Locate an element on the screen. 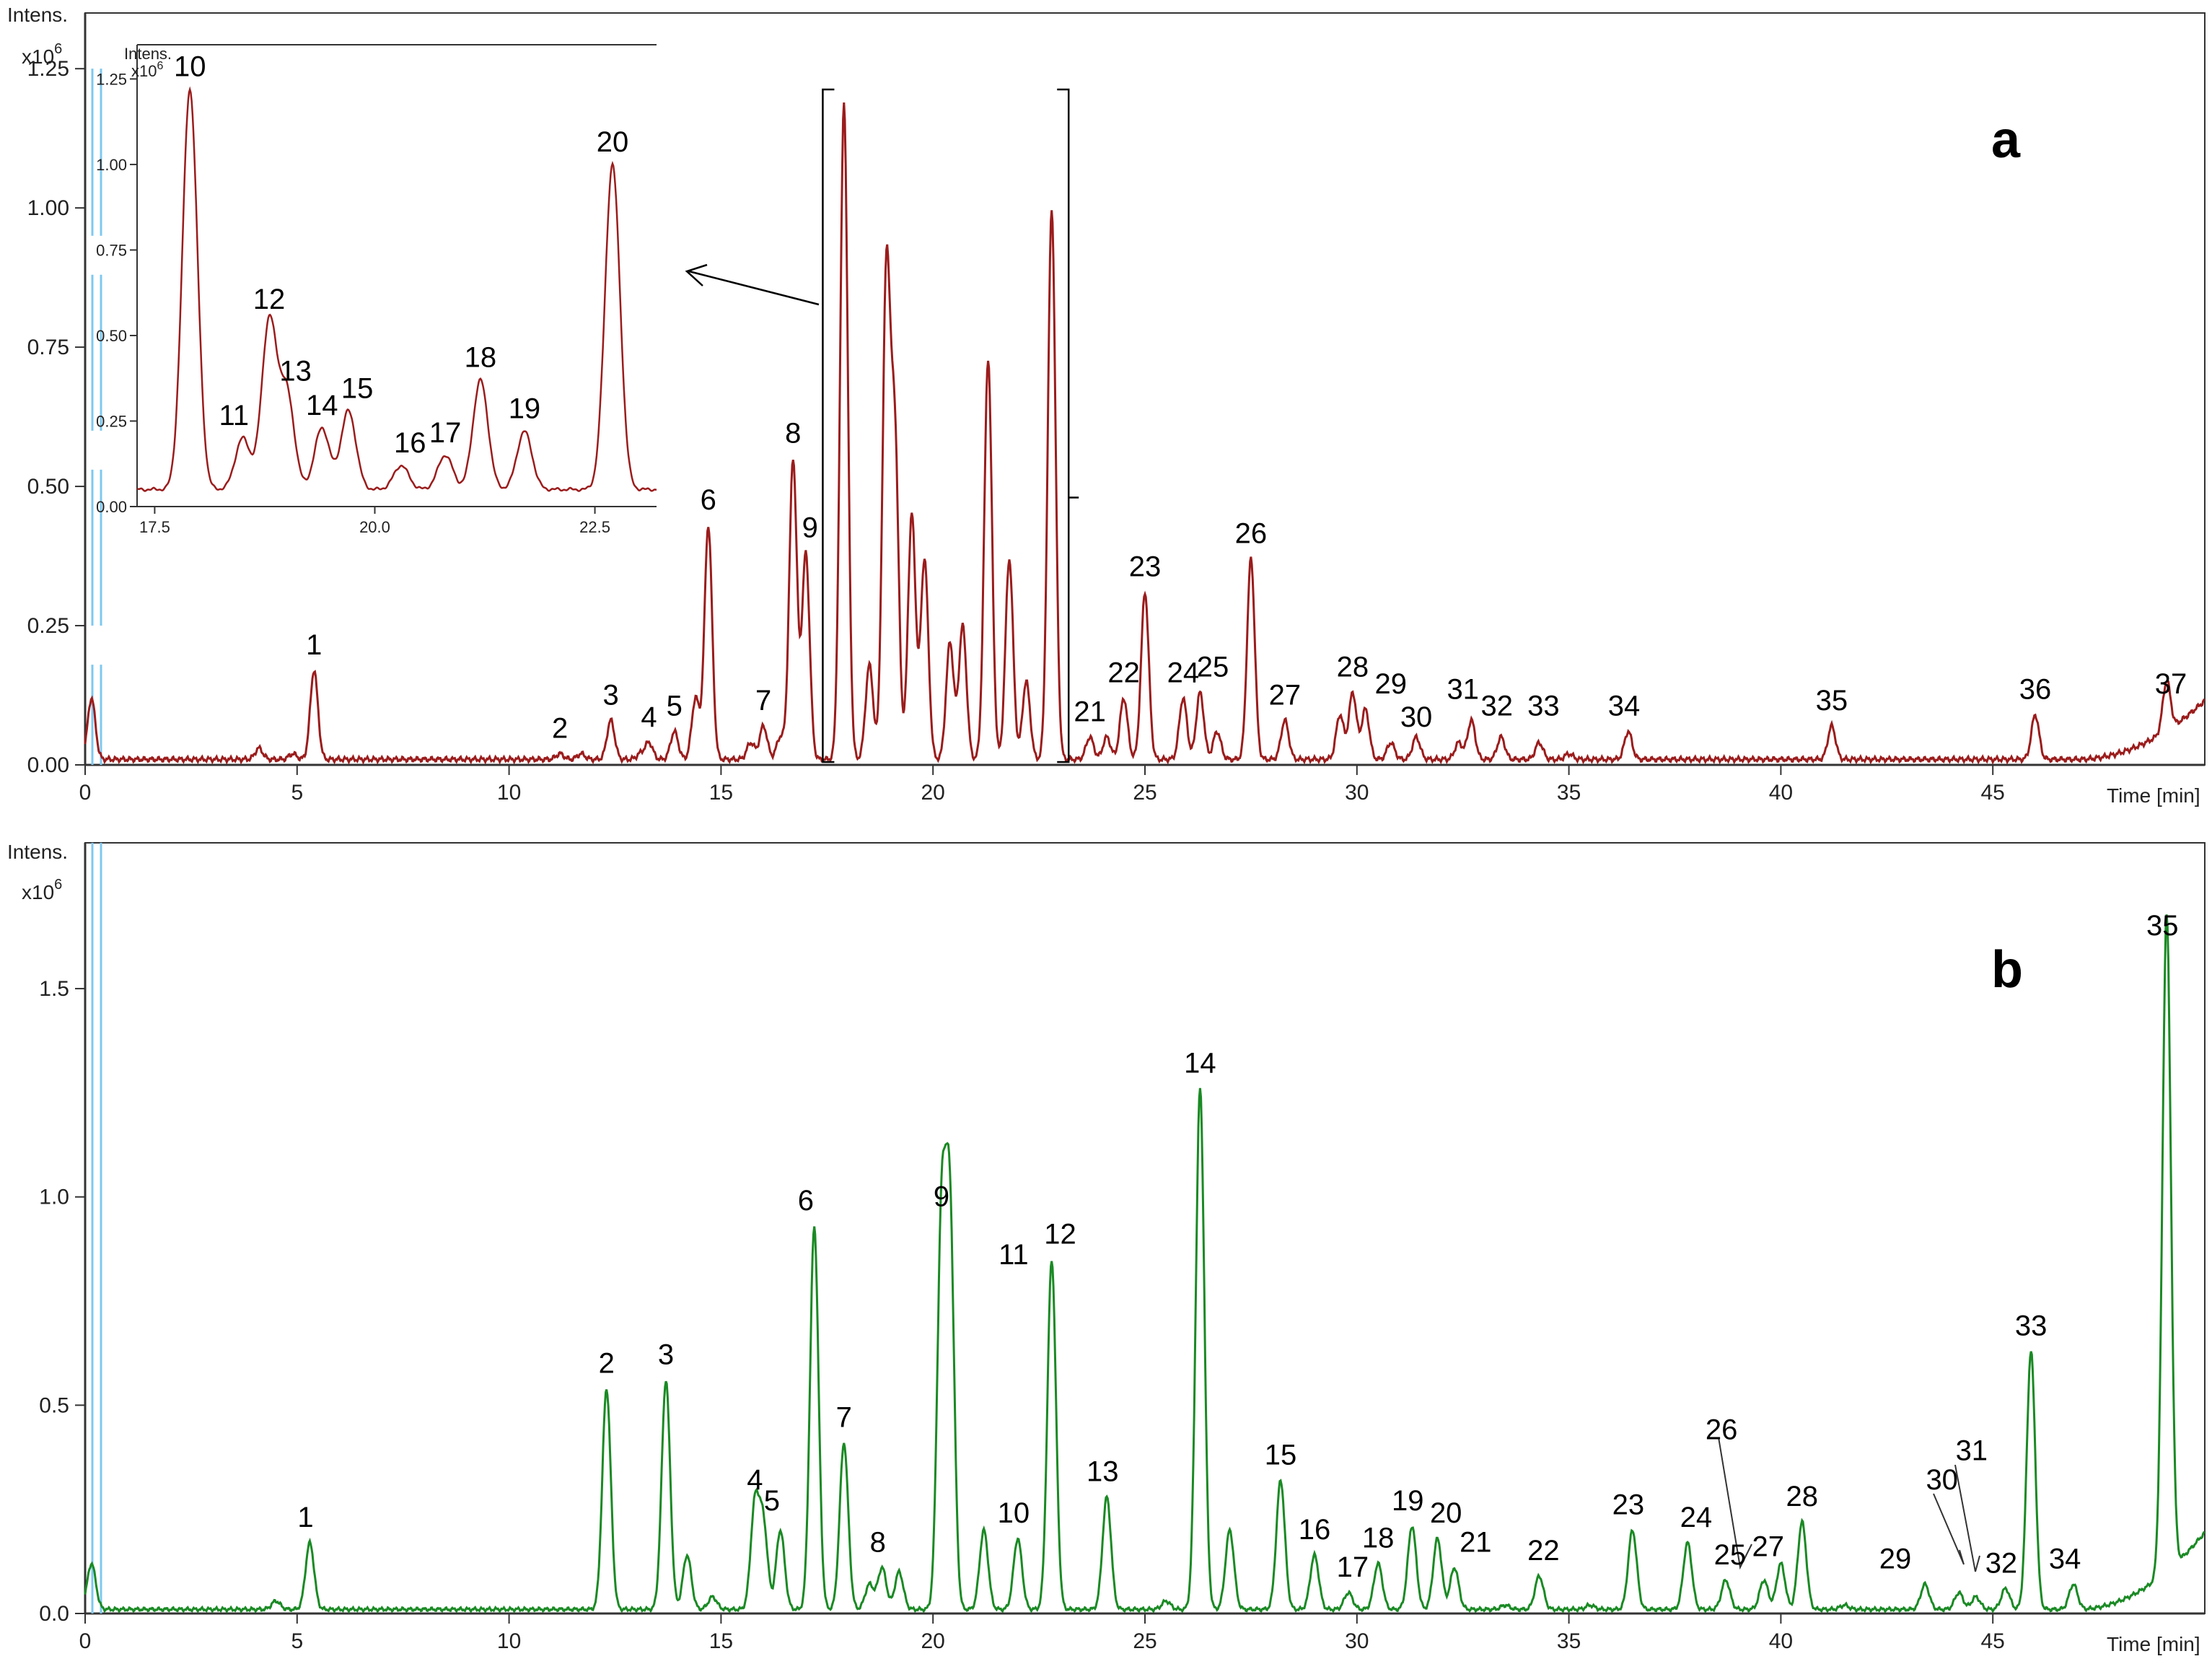  y-tick-label-1.00: 1.00 is located at coordinates (48, 208).